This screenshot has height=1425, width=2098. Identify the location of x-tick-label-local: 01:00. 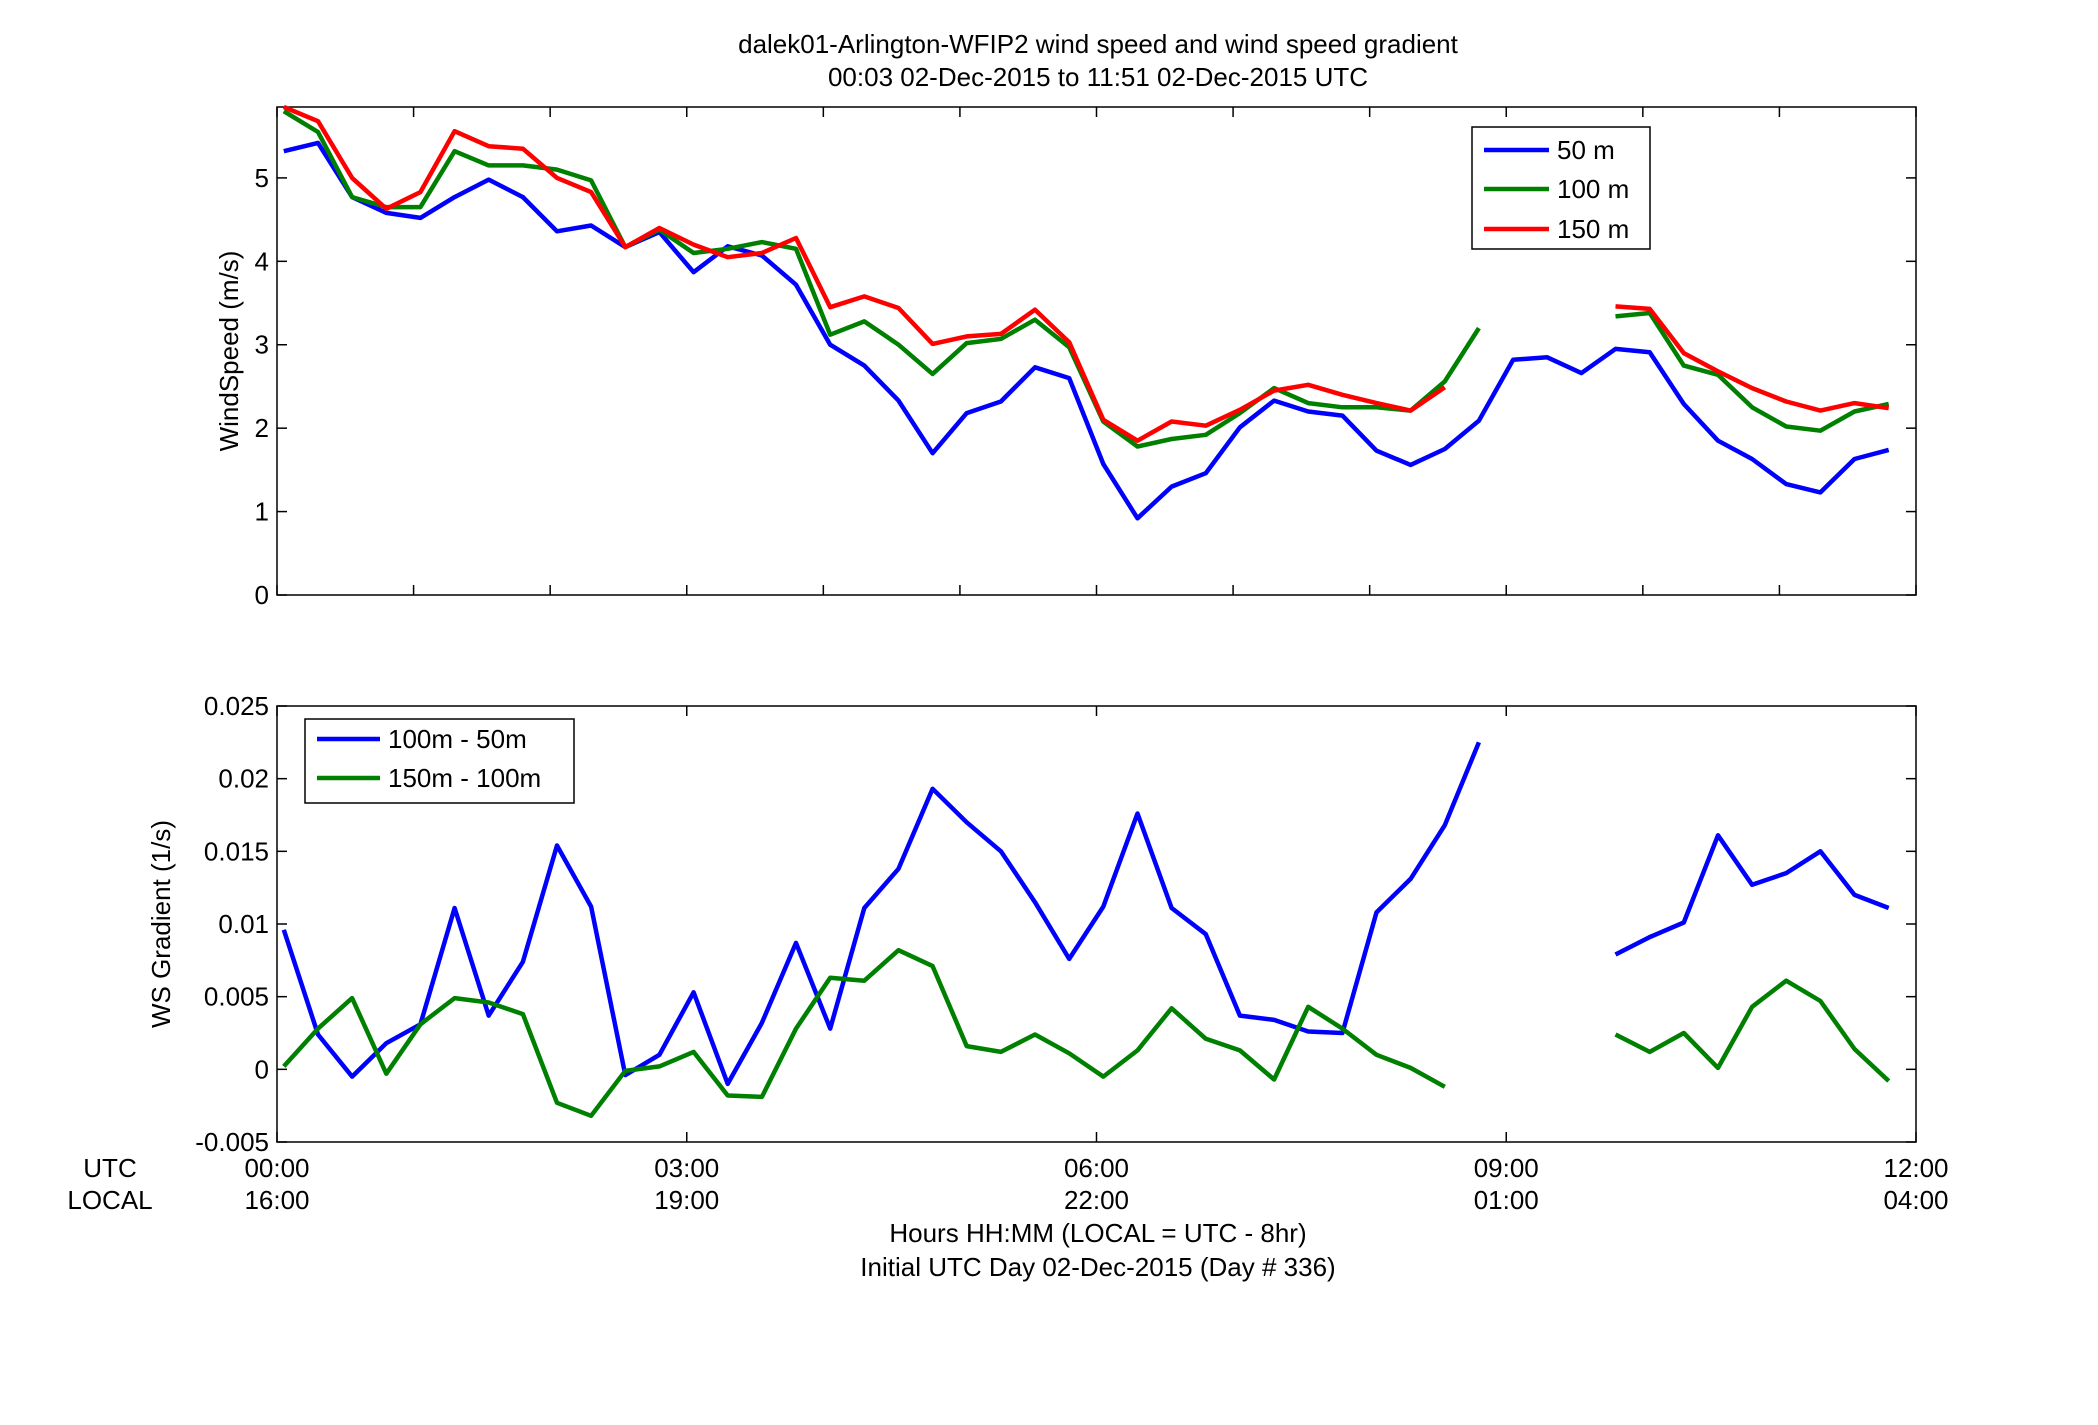
(1506, 1200).